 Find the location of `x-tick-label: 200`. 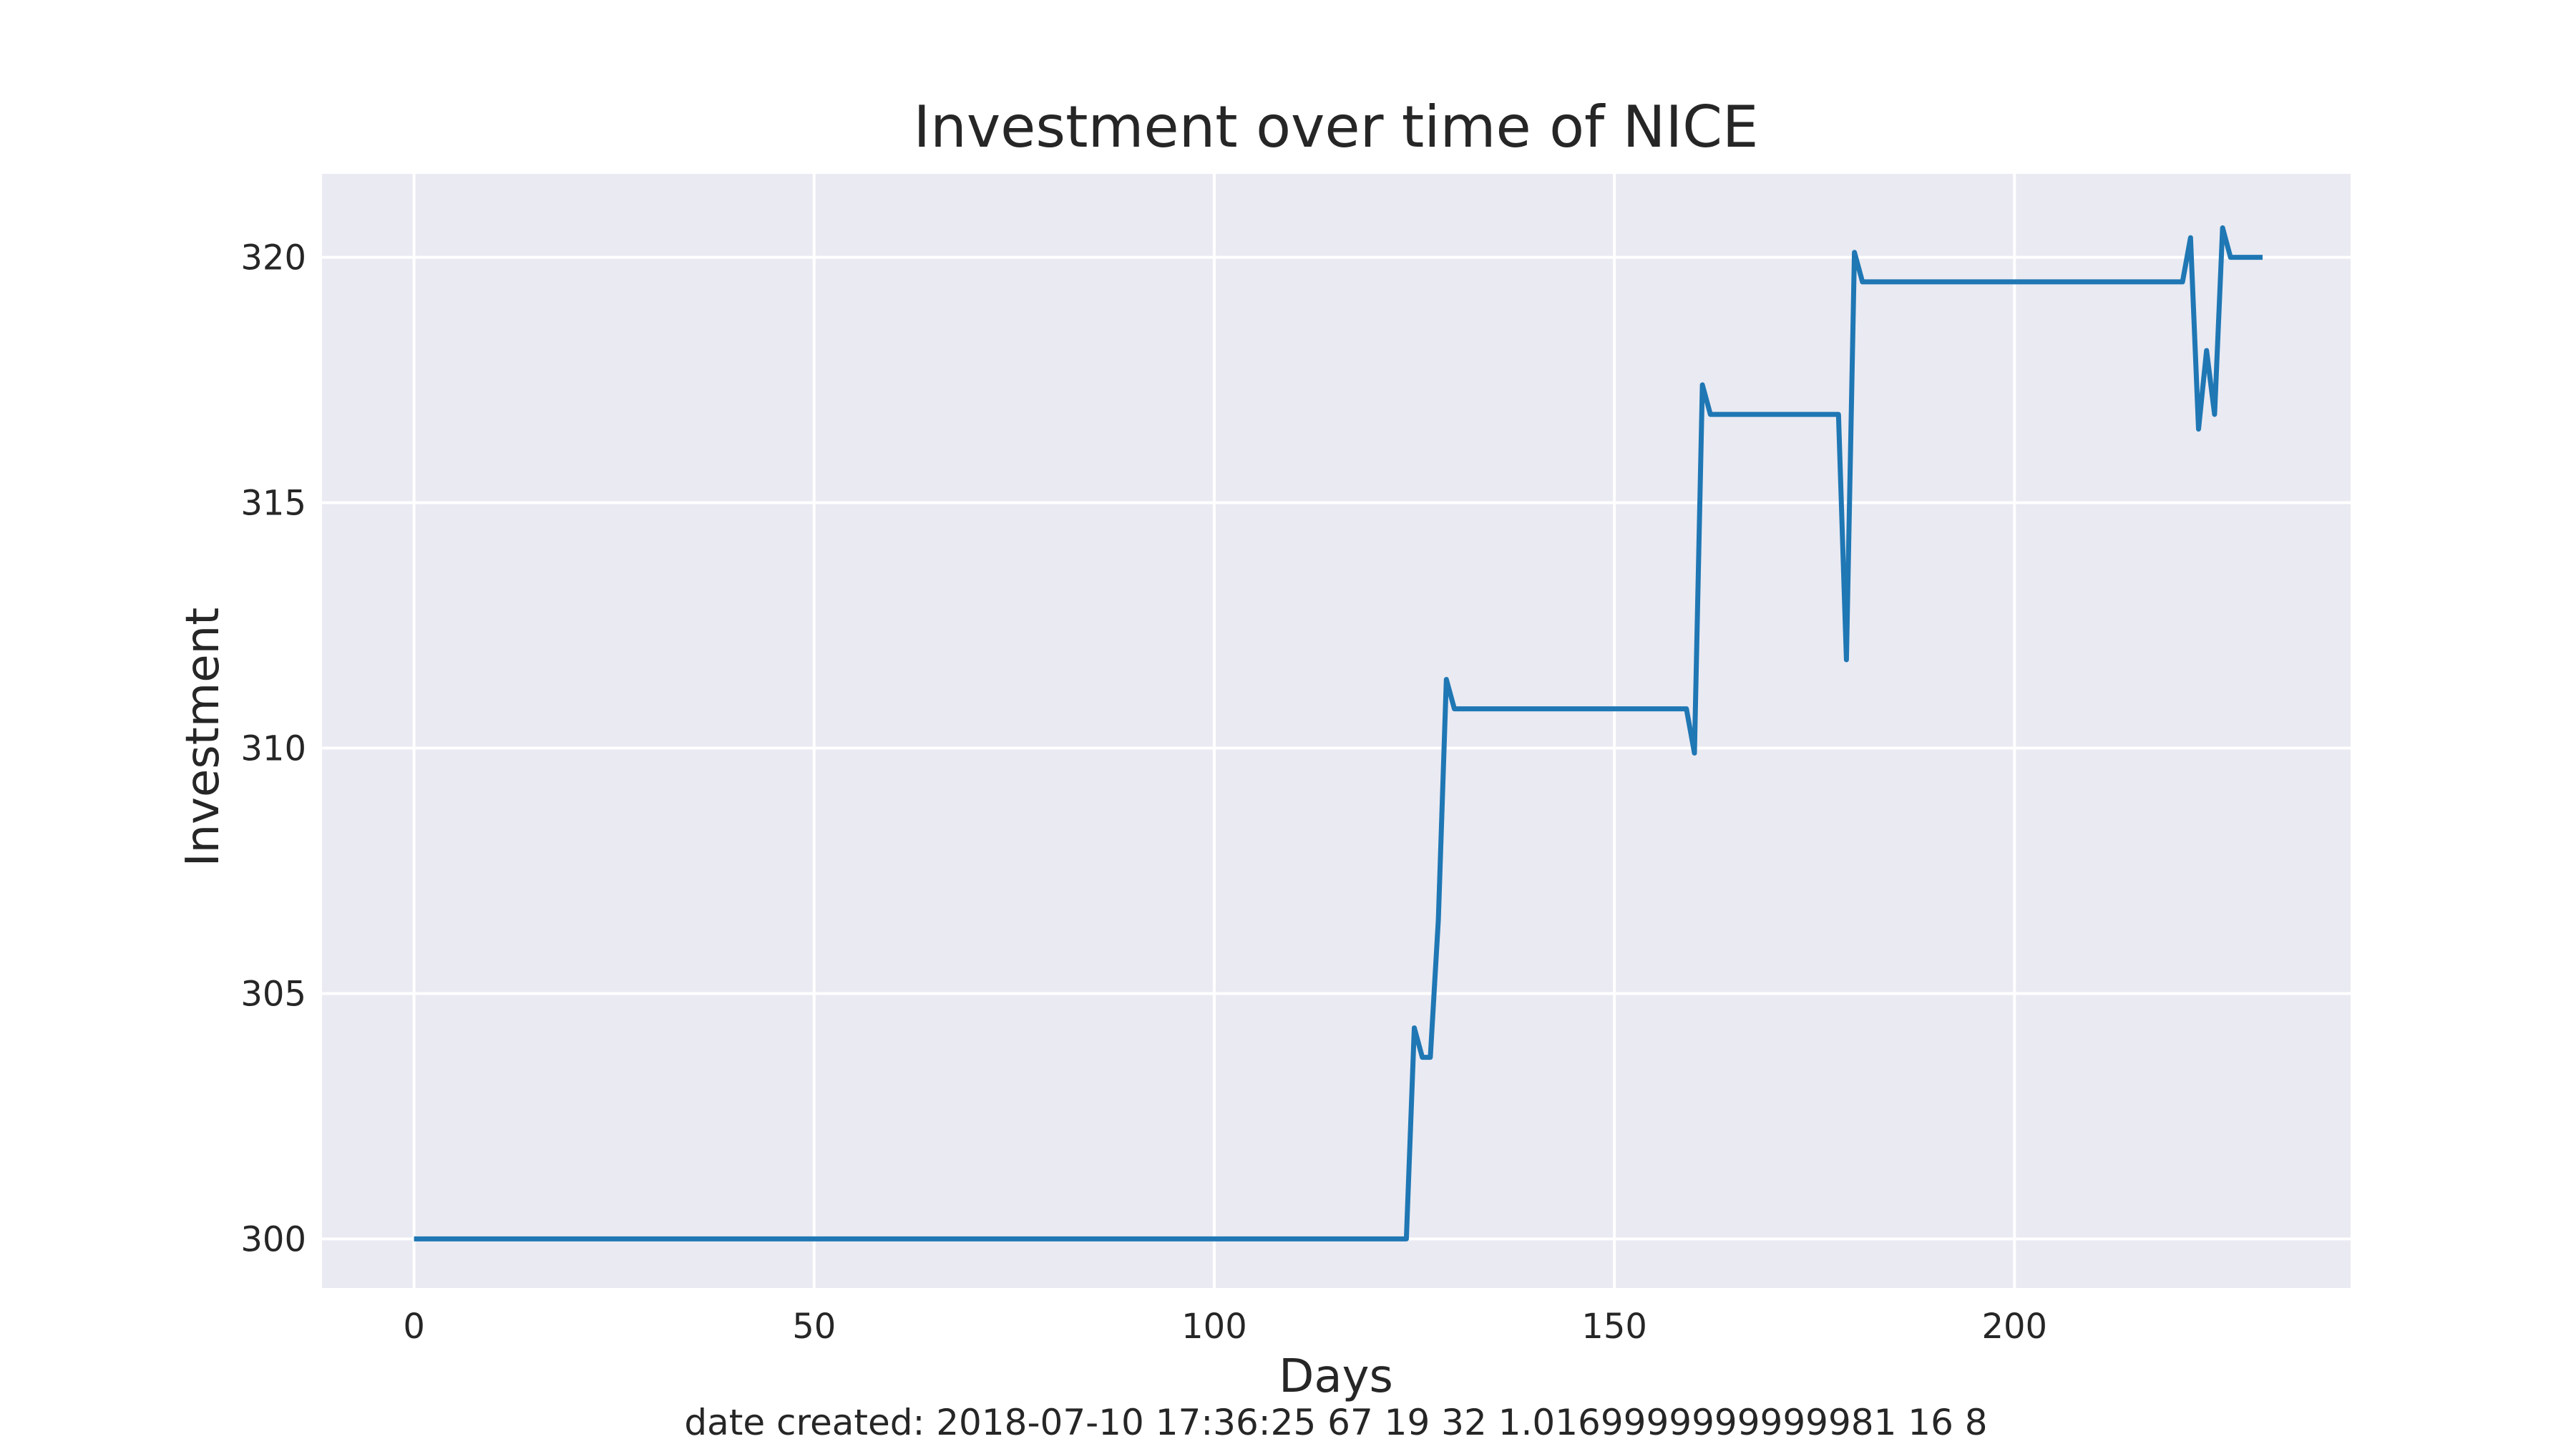

x-tick-label: 200 is located at coordinates (2014, 1327).